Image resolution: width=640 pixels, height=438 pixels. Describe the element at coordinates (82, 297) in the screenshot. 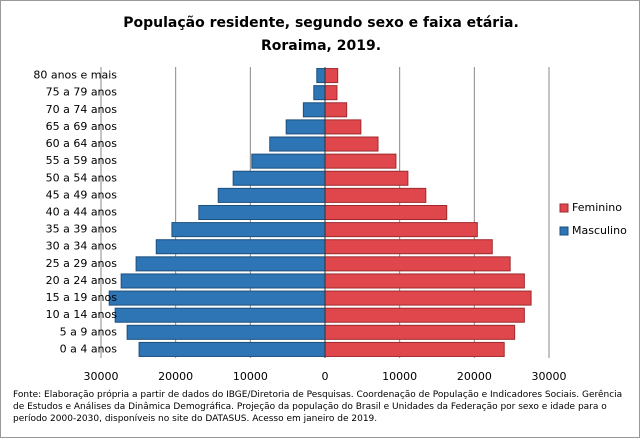

I see `y-tick-label: 15 a 19 anos` at that location.